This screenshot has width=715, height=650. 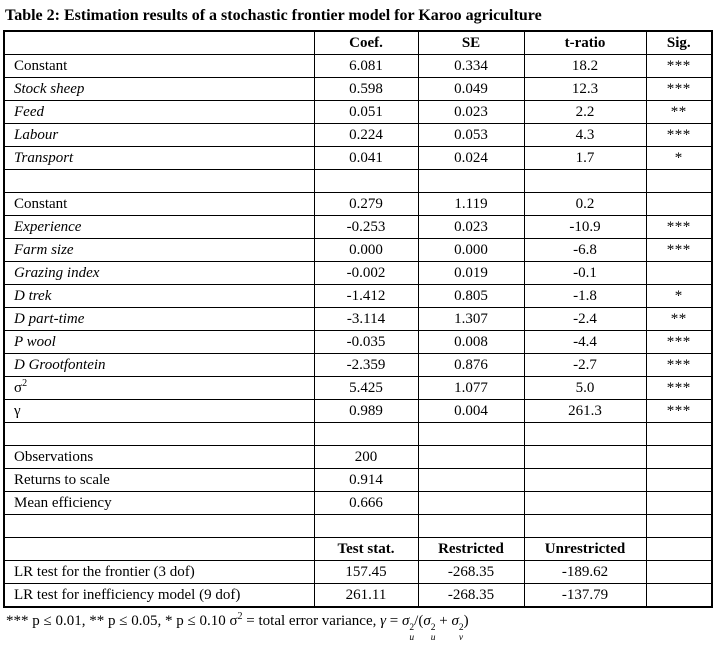 I want to click on coef-cell: 0.989, so click(x=366, y=411).